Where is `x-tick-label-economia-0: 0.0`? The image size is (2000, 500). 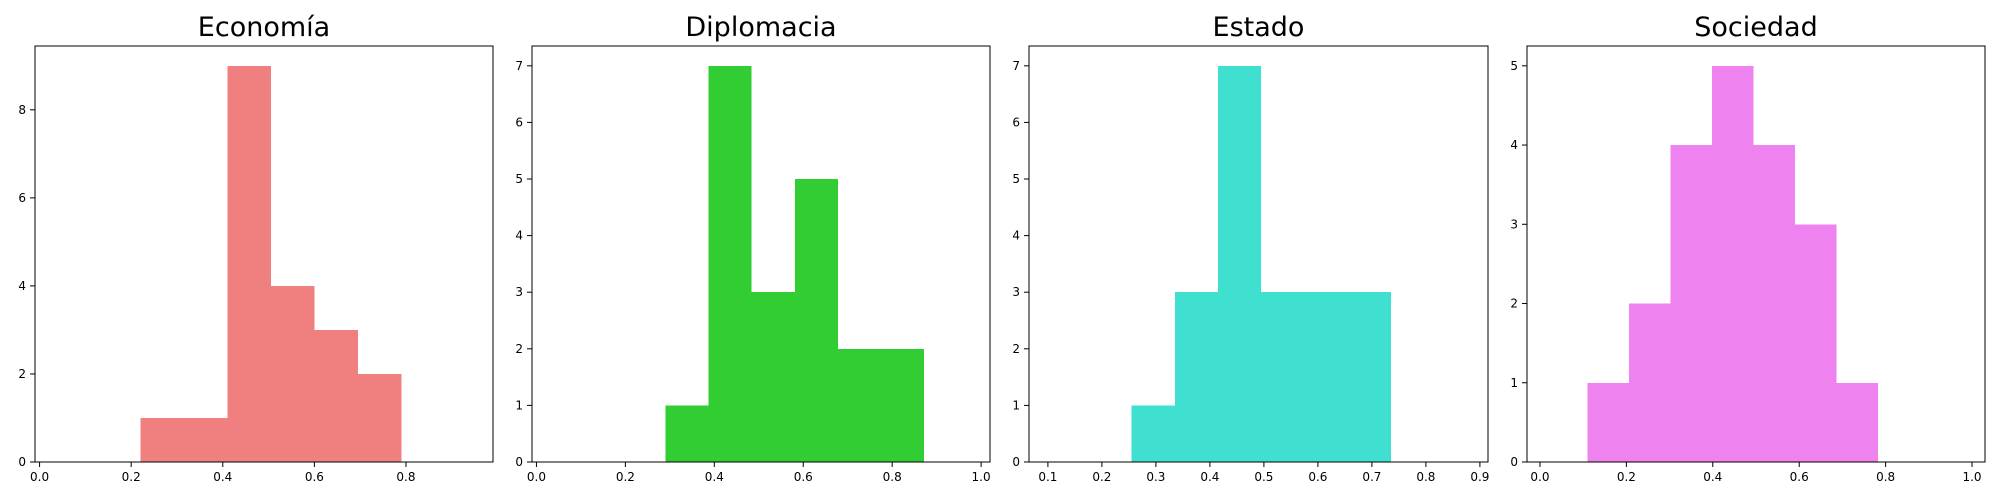 x-tick-label-economia-0: 0.0 is located at coordinates (39, 477).